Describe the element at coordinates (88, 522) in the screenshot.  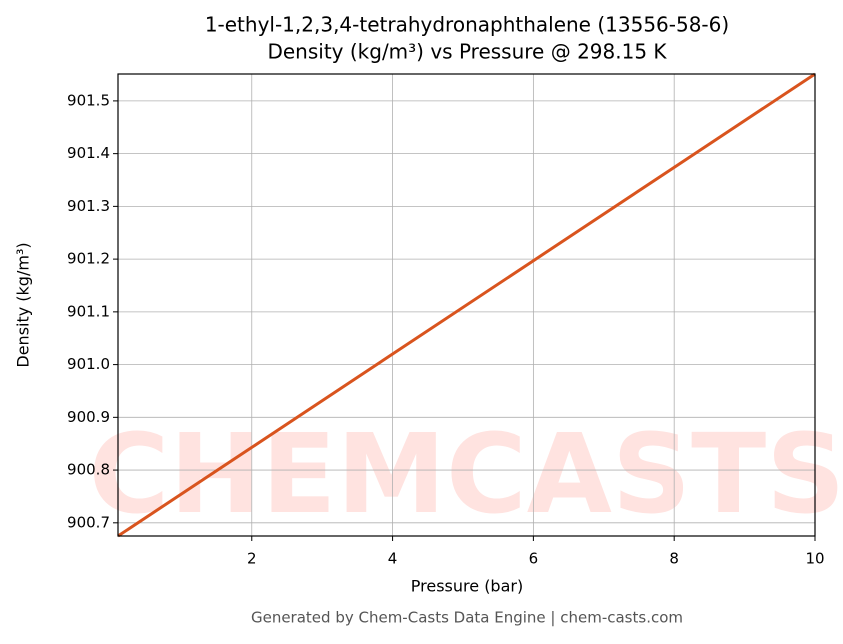
I see `y-tick-label: 900.7` at that location.